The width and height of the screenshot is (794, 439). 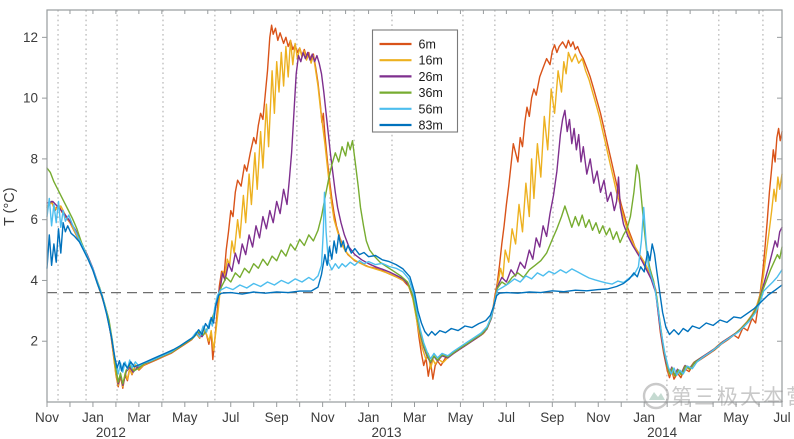 I want to click on y-tick-label: 10, so click(x=30, y=98).